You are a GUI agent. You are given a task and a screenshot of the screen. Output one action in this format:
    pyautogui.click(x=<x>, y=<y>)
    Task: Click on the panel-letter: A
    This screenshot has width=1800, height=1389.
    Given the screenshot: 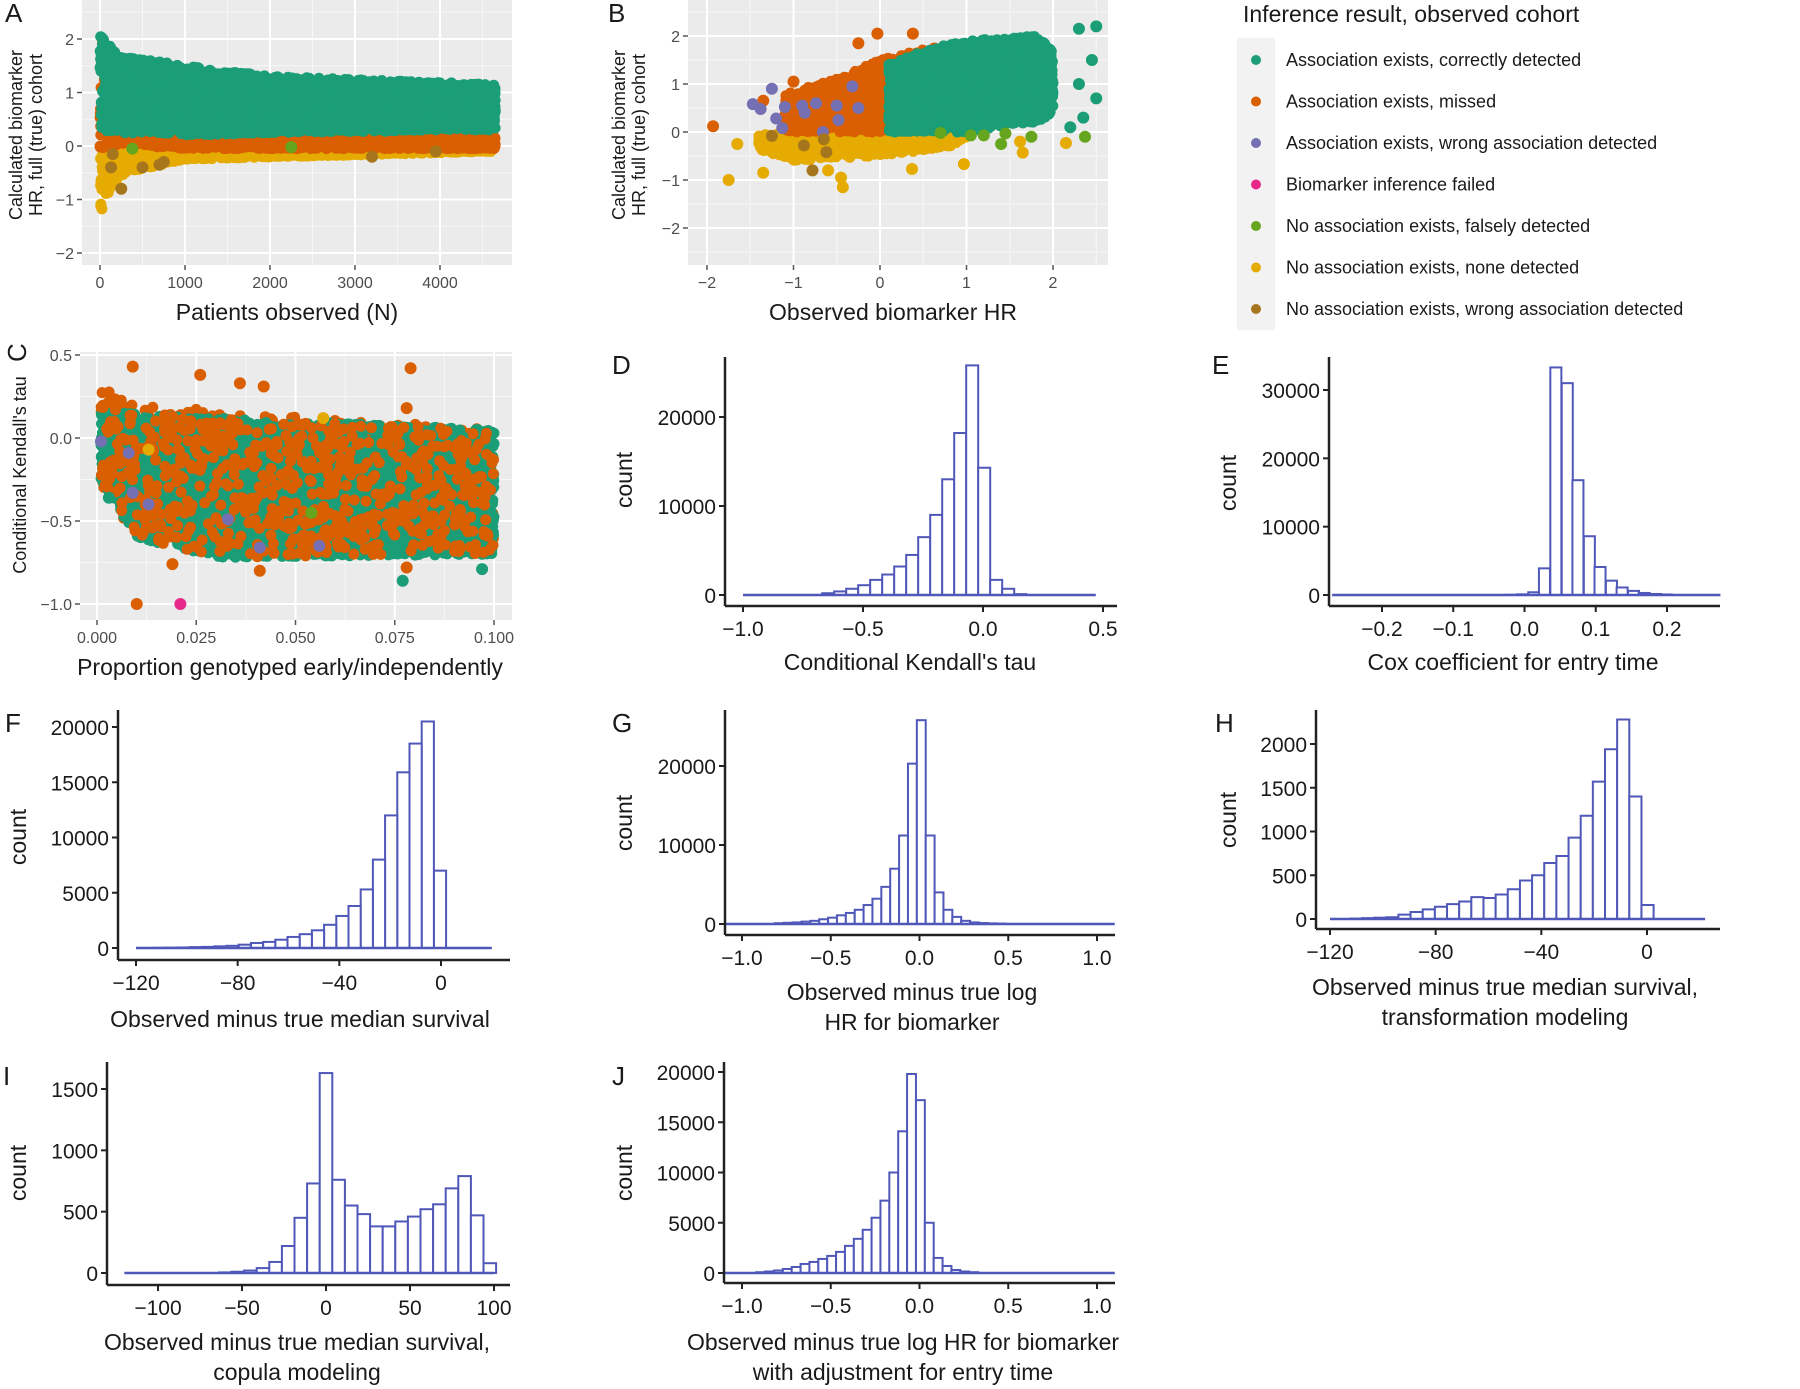 What is the action you would take?
    pyautogui.click(x=14, y=14)
    